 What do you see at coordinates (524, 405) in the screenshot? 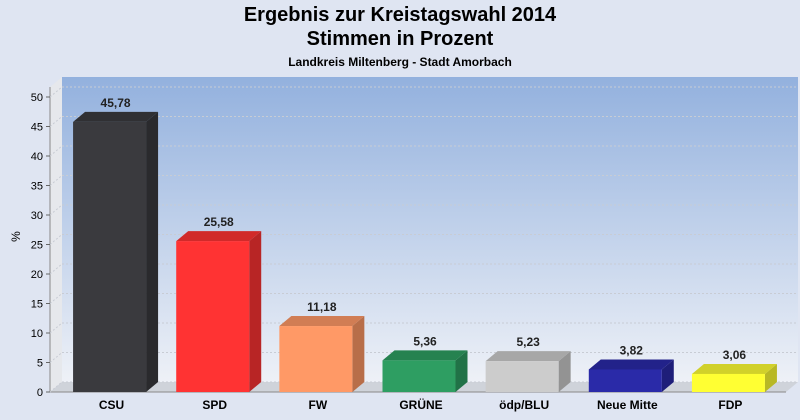
I see `x-tick-label: ödp/BLU` at bounding box center [524, 405].